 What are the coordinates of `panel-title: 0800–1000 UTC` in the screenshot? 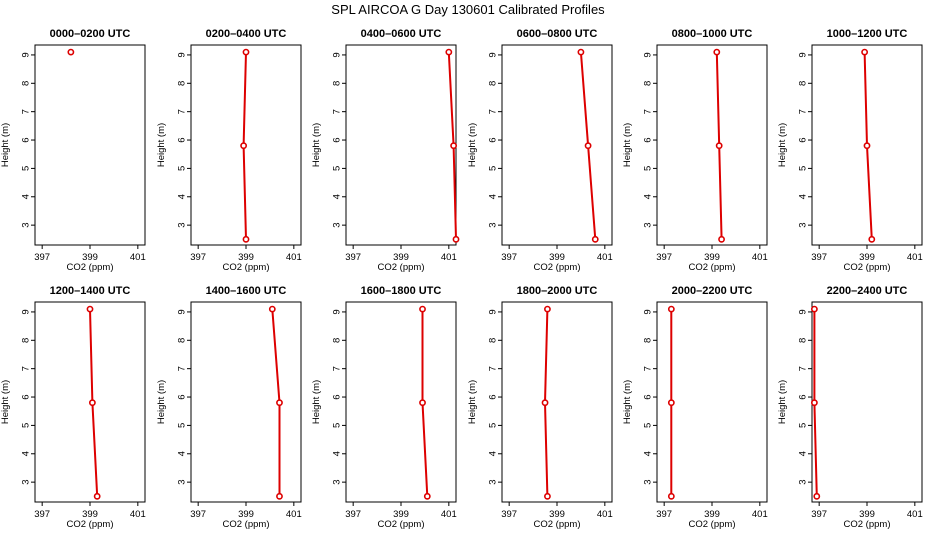 It's located at (712, 34).